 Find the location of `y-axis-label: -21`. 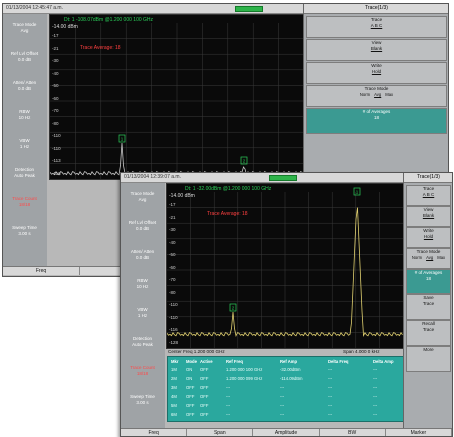

y-axis-label: -21 is located at coordinates (172, 217).